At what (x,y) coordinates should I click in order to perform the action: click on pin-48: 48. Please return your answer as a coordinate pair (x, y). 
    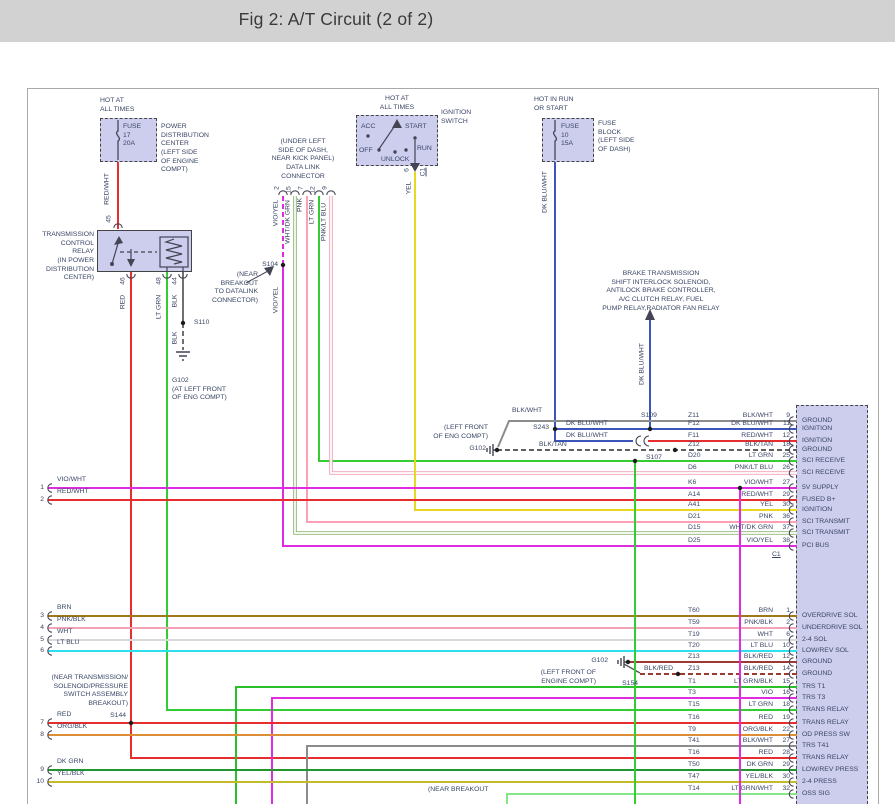
    Looking at the image, I should click on (159, 281).